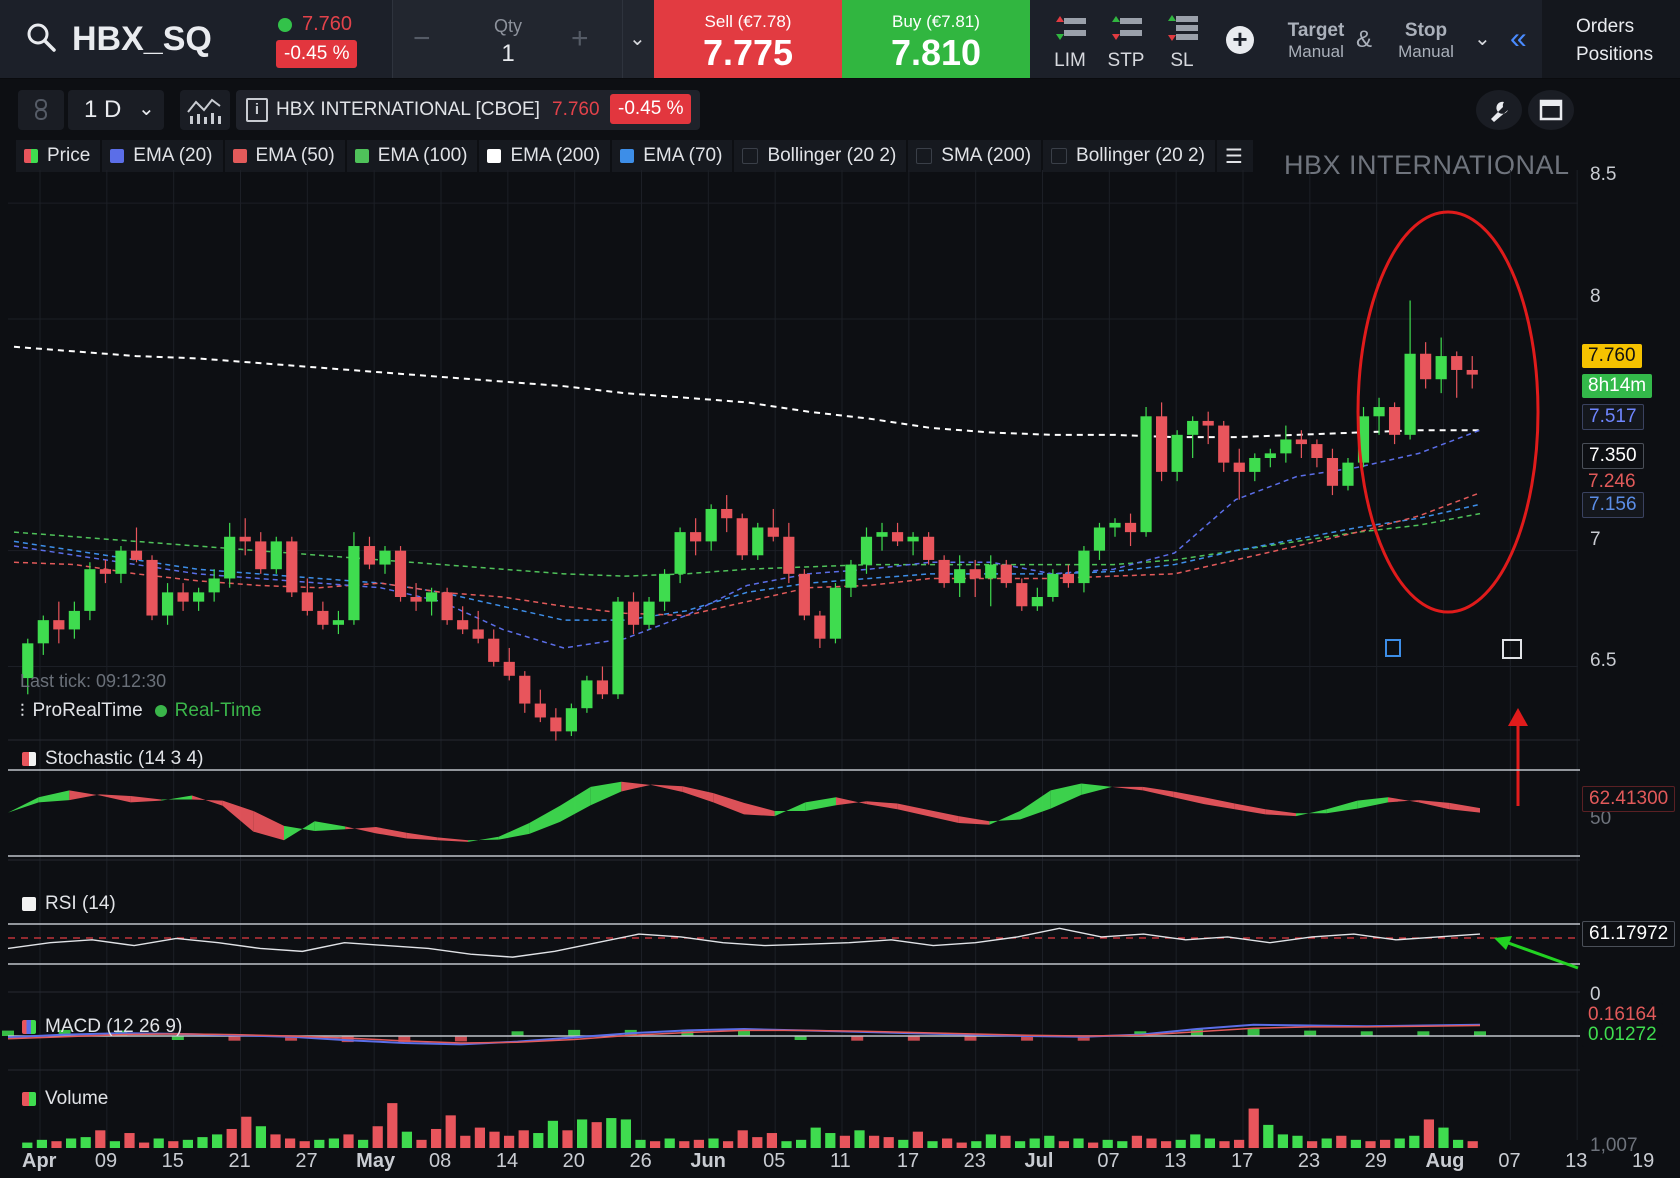 This screenshot has width=1680, height=1178. Describe the element at coordinates (1628, 55) in the screenshot. I see `positions-row: Positions6` at that location.